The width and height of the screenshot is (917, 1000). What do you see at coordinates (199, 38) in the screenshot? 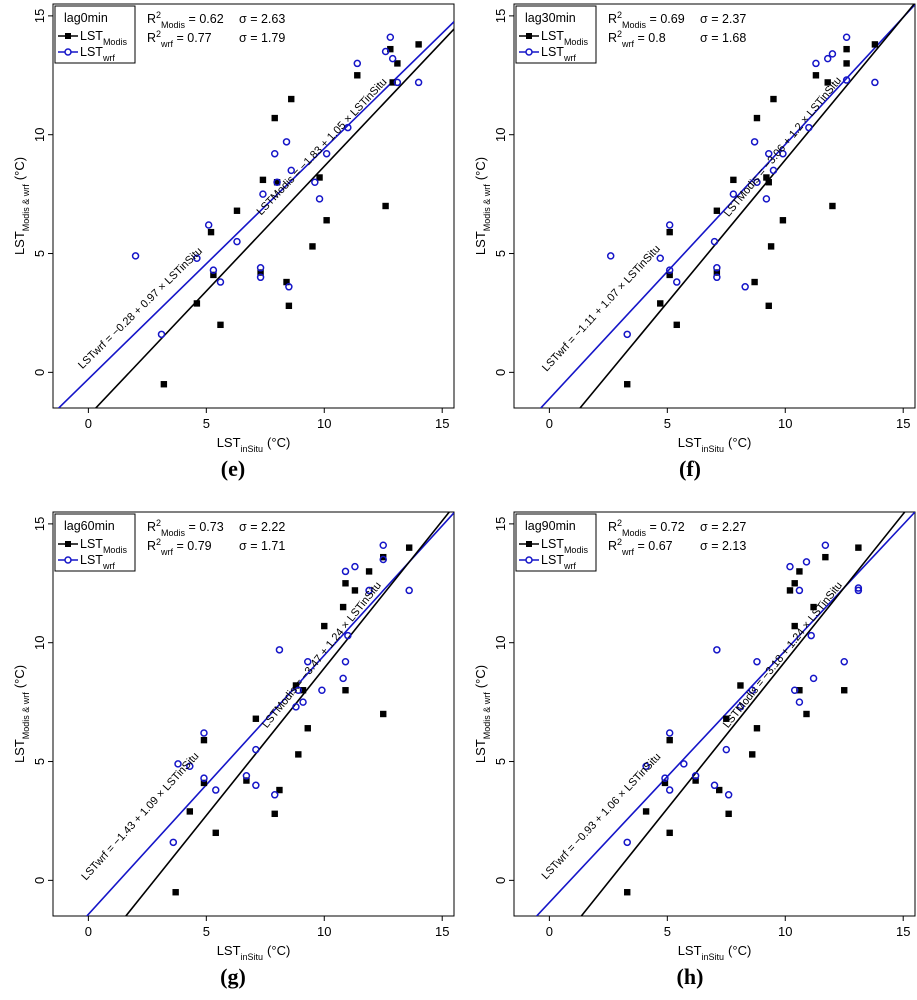
I see `r2-wrf-value: 0.77` at bounding box center [199, 38].